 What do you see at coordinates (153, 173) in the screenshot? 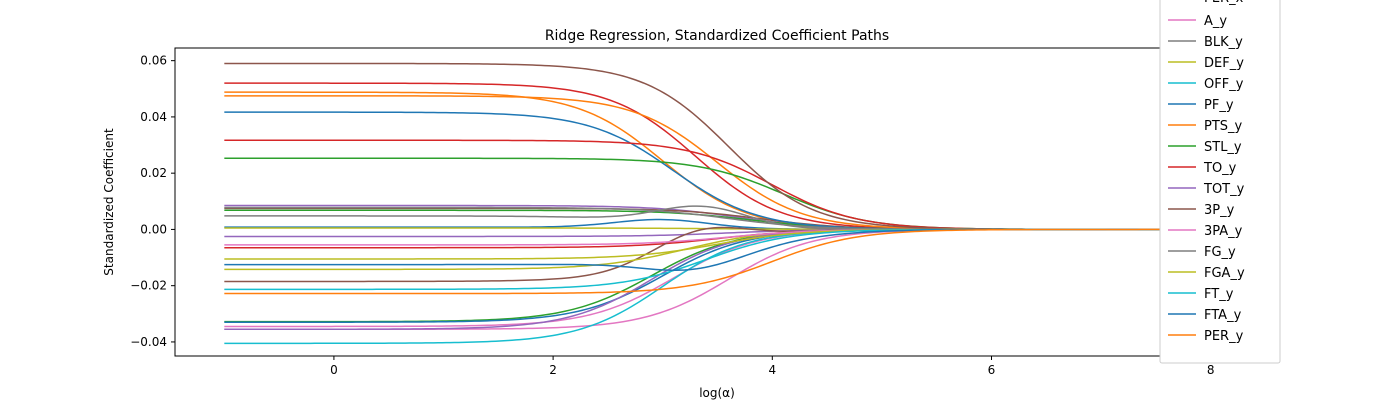
I see `y-tick-label: 0.02` at bounding box center [153, 173].